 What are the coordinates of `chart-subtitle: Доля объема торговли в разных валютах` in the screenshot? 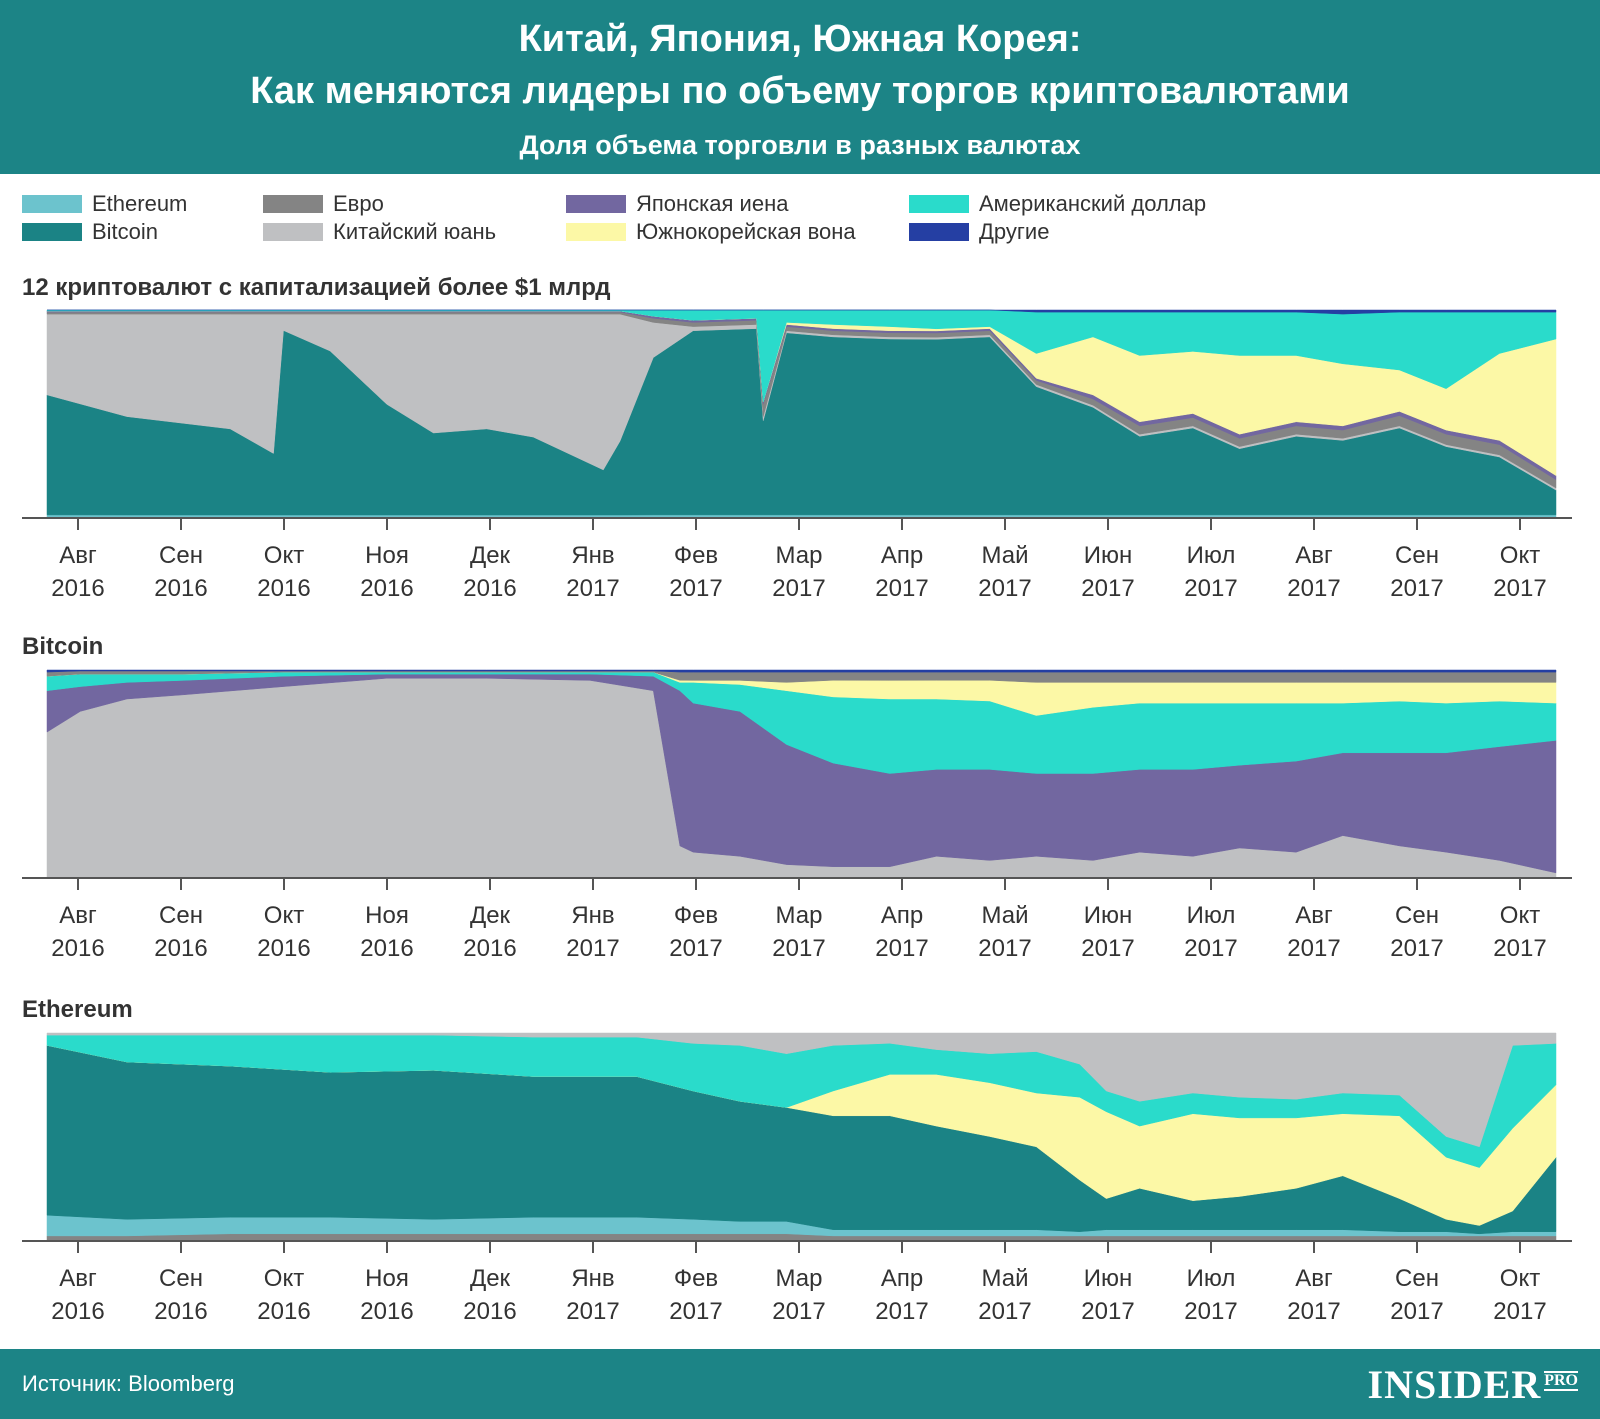 It's located at (800, 145).